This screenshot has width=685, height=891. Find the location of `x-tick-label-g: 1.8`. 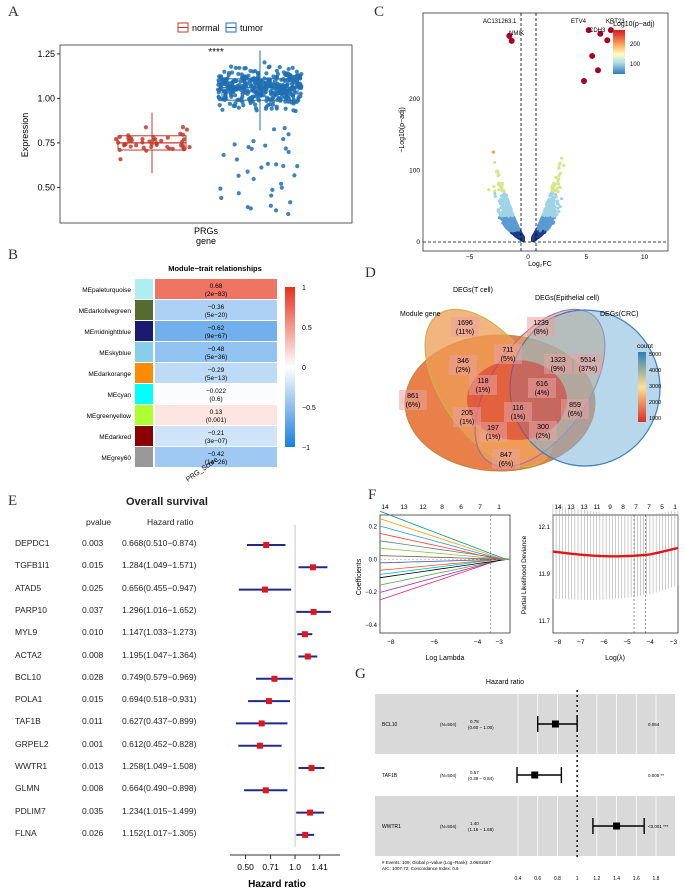

x-tick-label-g: 1.8 is located at coordinates (656, 879).